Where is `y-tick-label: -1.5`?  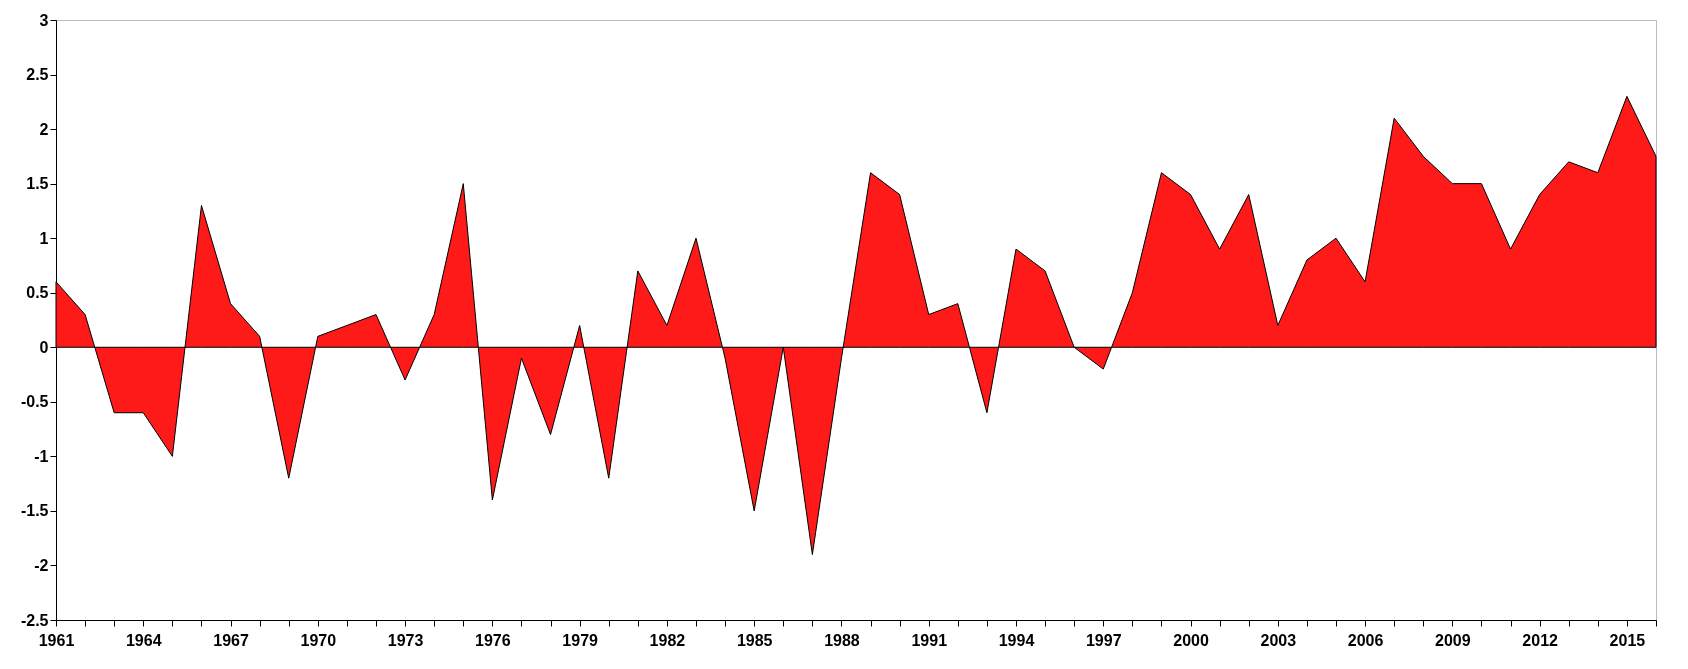 y-tick-label: -1.5 is located at coordinates (34, 511).